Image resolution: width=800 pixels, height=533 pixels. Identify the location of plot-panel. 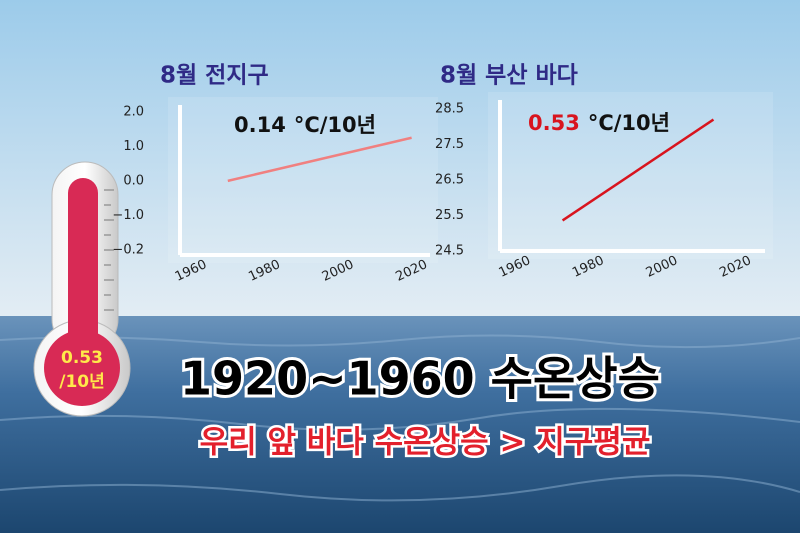
(303, 180).